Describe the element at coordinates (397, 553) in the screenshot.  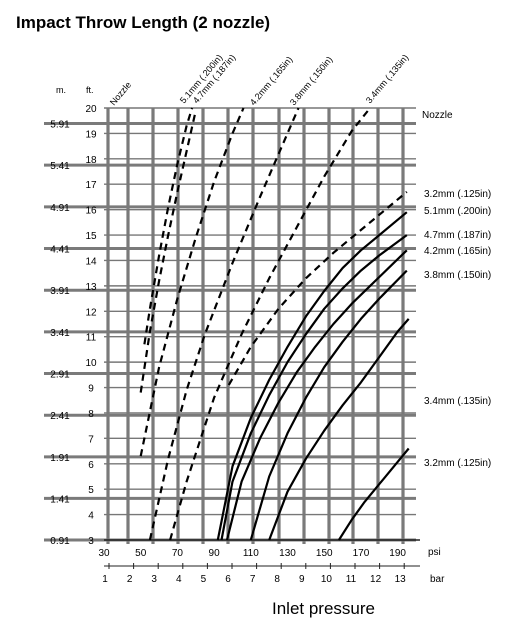
I see `psi-tick-label: 190` at that location.